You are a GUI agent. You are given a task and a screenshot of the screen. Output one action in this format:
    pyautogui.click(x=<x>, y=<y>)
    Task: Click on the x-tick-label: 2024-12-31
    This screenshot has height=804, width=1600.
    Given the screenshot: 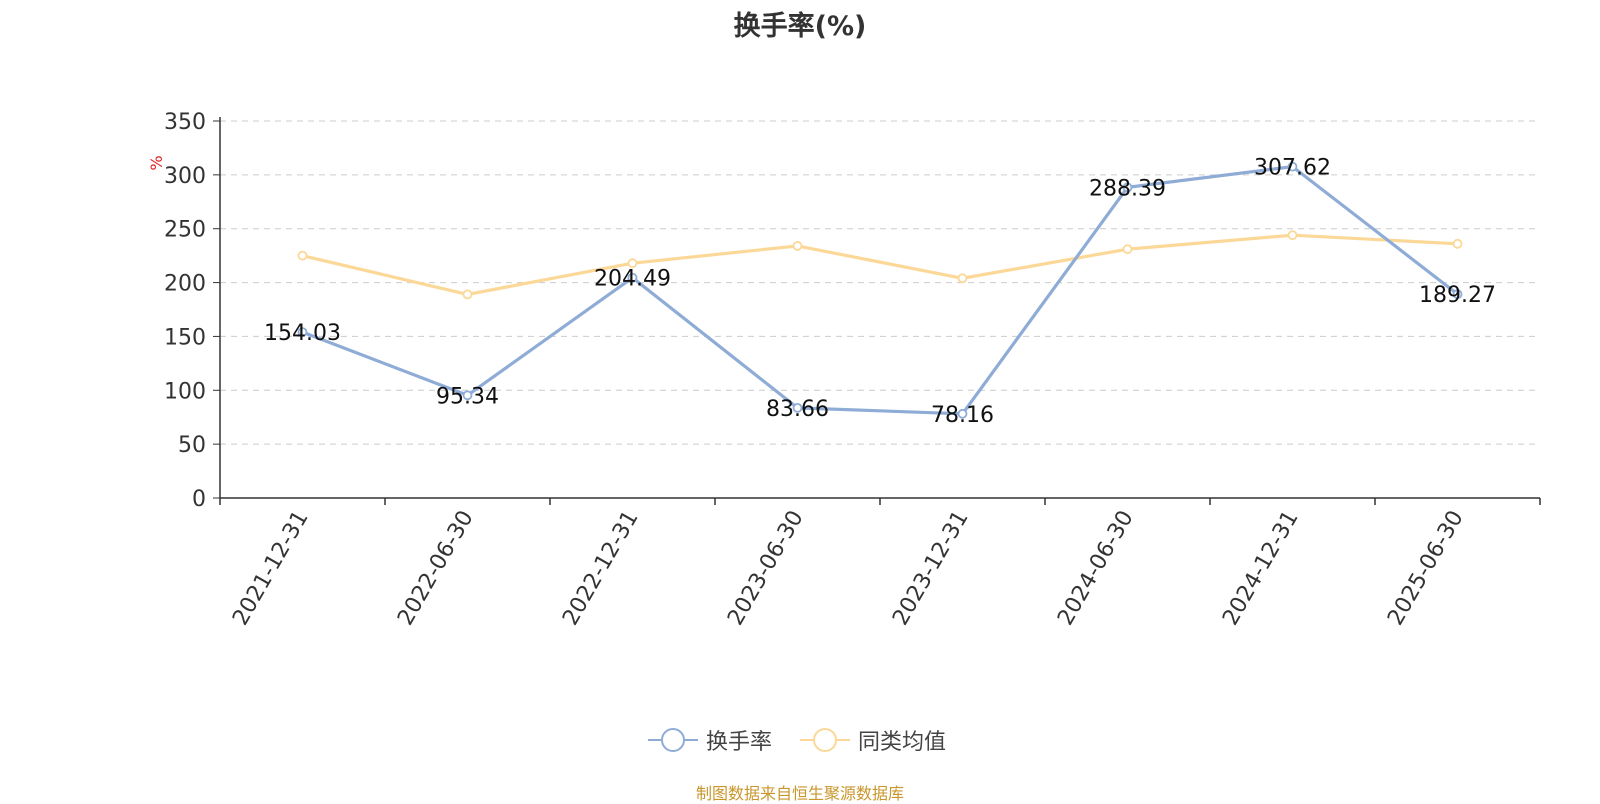 What is the action you would take?
    pyautogui.click(x=1261, y=568)
    